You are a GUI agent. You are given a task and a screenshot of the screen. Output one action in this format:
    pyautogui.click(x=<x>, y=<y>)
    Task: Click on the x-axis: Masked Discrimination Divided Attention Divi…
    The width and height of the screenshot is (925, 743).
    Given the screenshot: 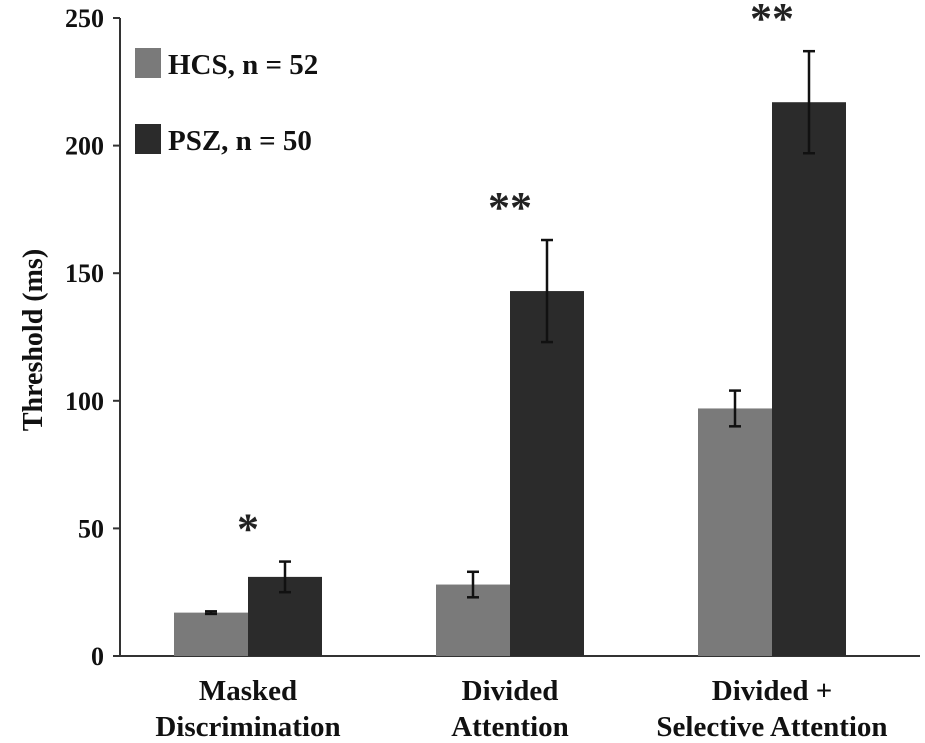 What is the action you would take?
    pyautogui.click(x=520, y=699)
    